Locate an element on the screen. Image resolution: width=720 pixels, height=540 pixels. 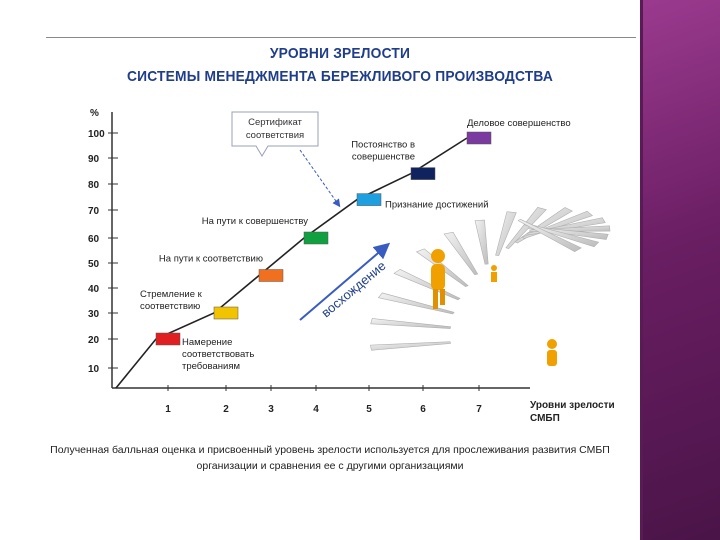
level-label-1: соответствовать is located at coordinates (218, 354).